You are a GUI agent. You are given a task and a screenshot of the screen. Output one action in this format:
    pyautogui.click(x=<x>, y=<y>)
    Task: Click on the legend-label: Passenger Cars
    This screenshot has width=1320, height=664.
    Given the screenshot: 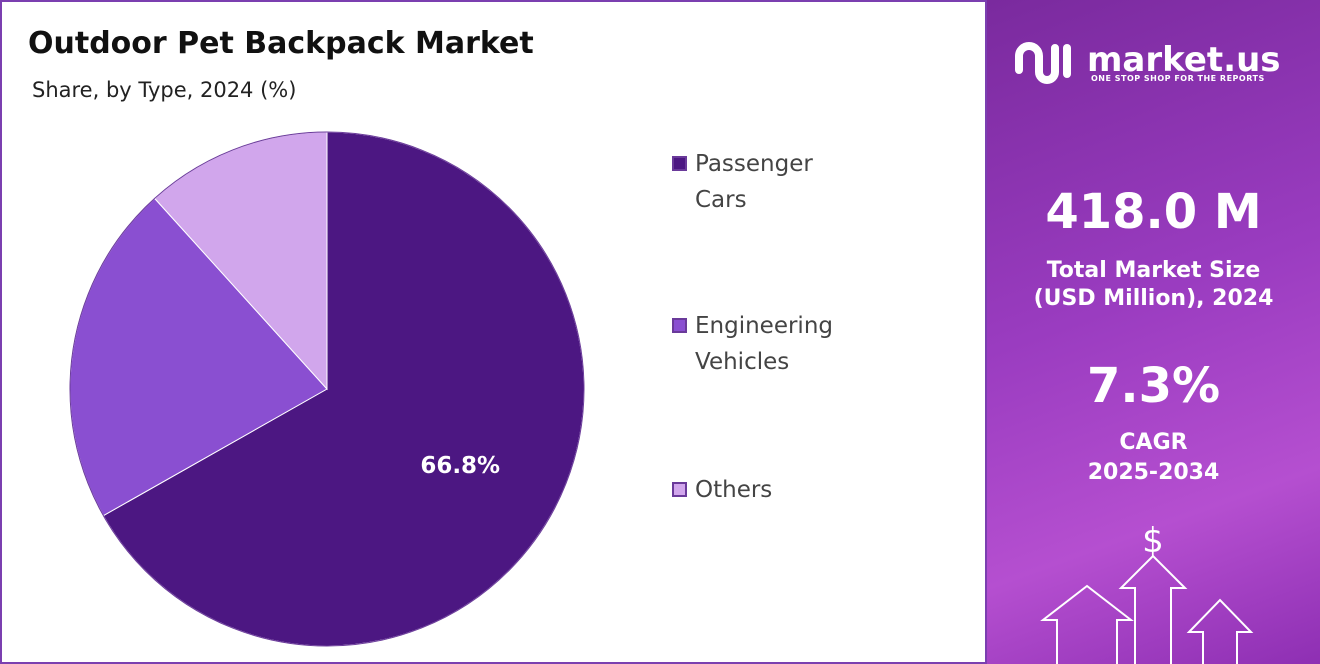 What is the action you would take?
    pyautogui.click(x=754, y=182)
    